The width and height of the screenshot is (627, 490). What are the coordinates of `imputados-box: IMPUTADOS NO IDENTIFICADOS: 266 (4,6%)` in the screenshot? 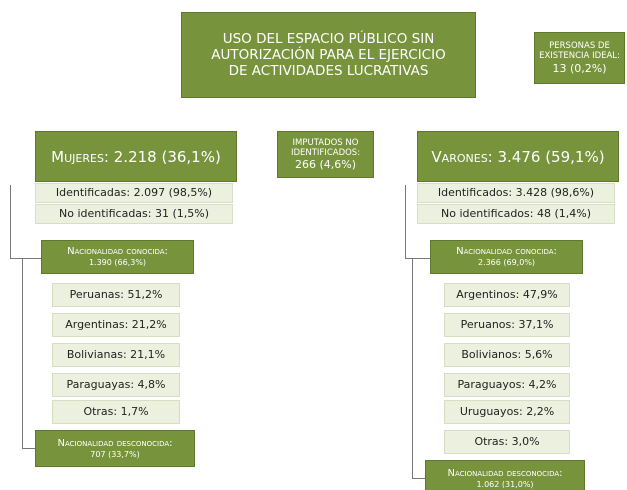 It's located at (325, 154).